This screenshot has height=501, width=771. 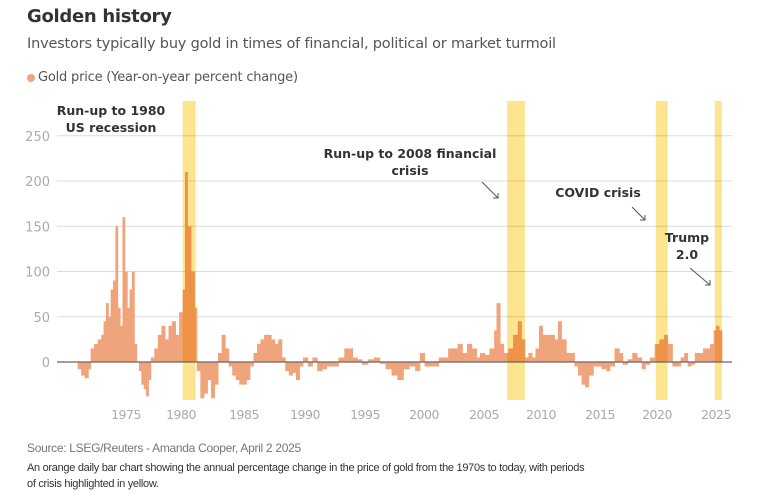 What do you see at coordinates (496, 196) in the screenshot?
I see `arrow-head-icon` at bounding box center [496, 196].